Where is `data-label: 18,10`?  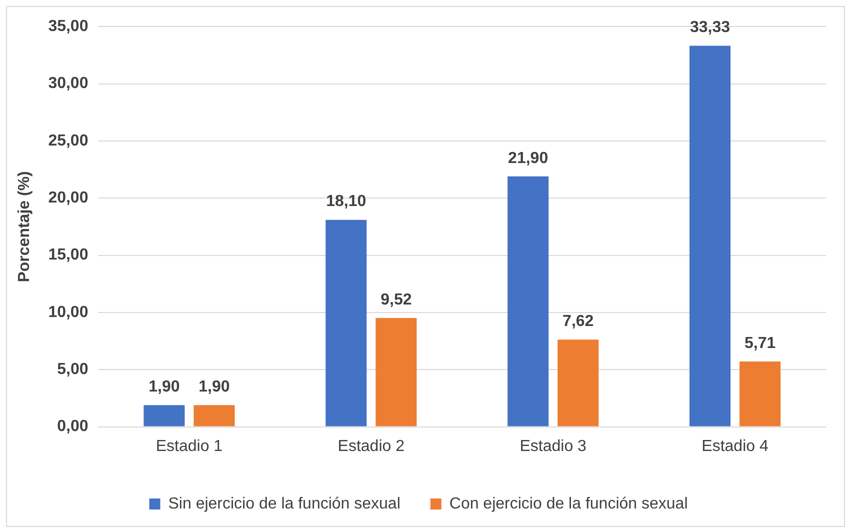 data-label: 18,10 is located at coordinates (346, 201).